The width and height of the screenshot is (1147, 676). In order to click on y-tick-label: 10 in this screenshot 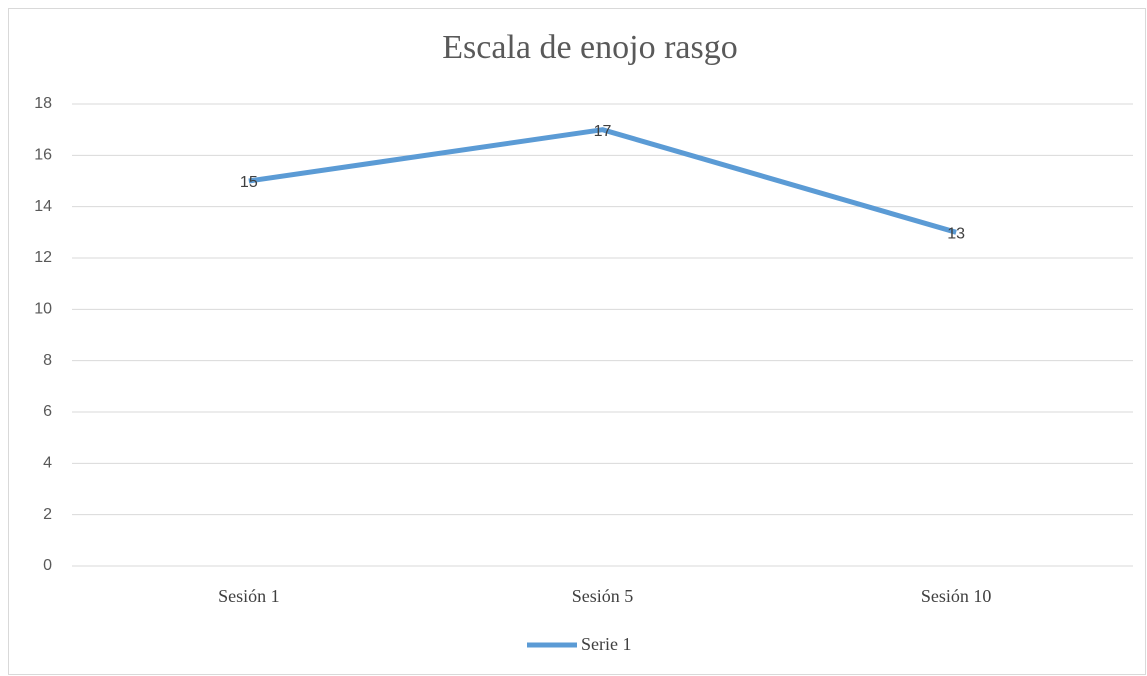, I will do `click(43, 309)`.